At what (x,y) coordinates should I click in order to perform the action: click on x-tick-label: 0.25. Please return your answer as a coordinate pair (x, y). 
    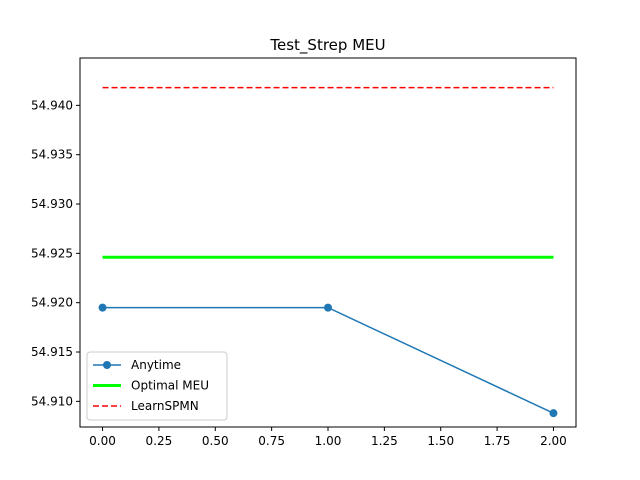
    Looking at the image, I should click on (159, 441).